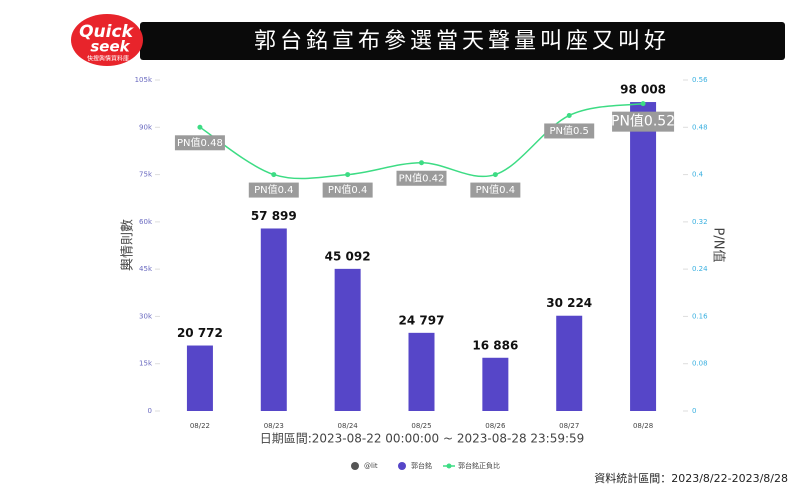 The height and width of the screenshot is (493, 800). What do you see at coordinates (700, 269) in the screenshot?
I see `y2-tick-label: 0.24` at bounding box center [700, 269].